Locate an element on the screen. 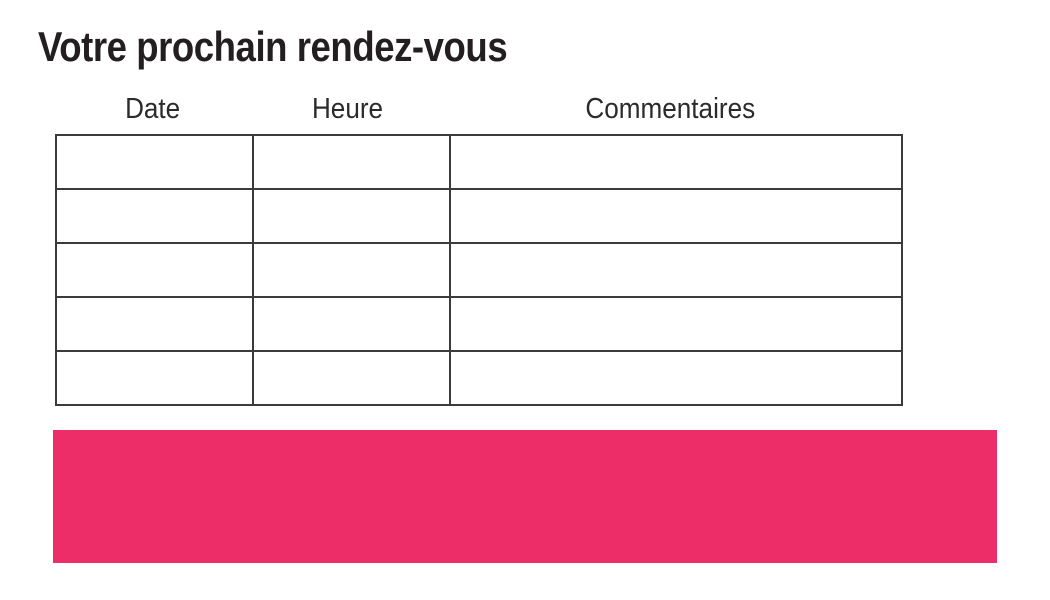  cell-commentaires-row4 is located at coordinates (676, 324).